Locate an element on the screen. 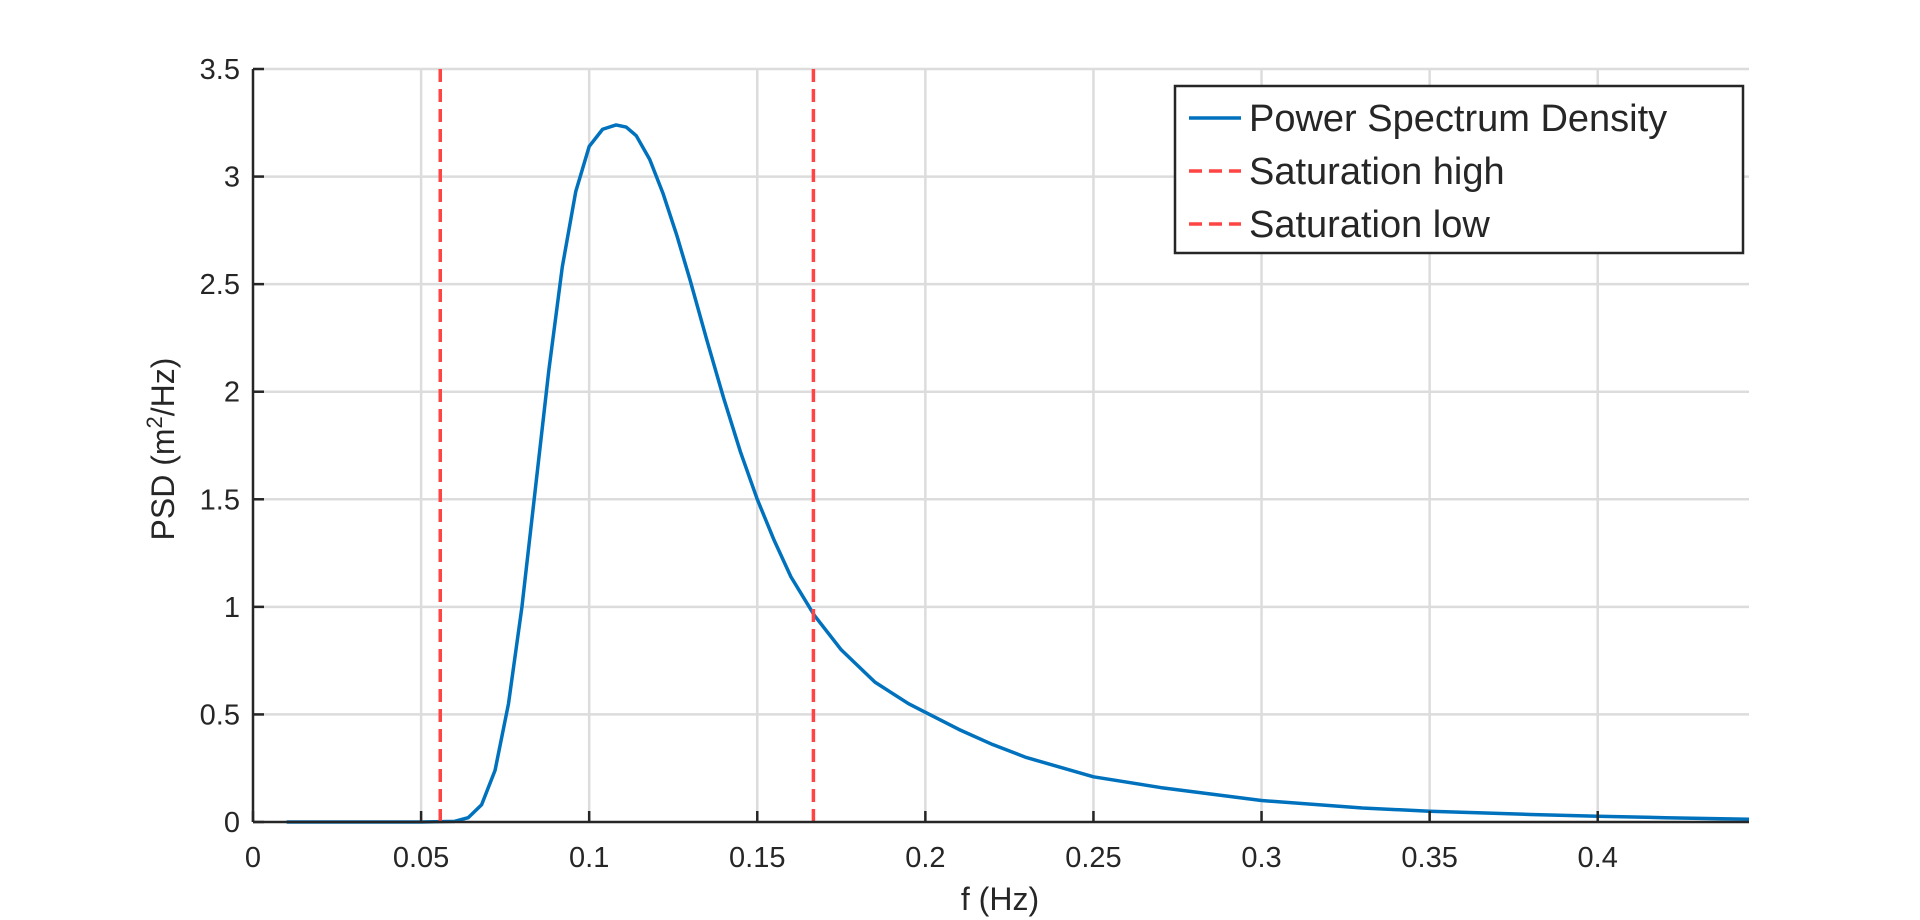 This screenshot has width=1920, height=920. legend-box is located at coordinates (1459, 169).